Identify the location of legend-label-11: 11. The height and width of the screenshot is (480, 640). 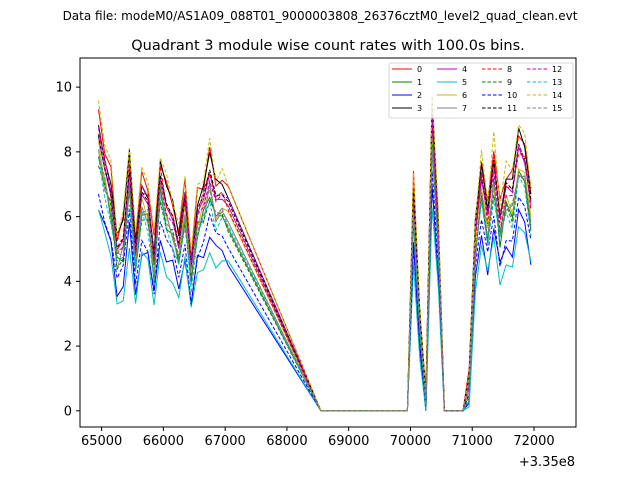
(512, 108).